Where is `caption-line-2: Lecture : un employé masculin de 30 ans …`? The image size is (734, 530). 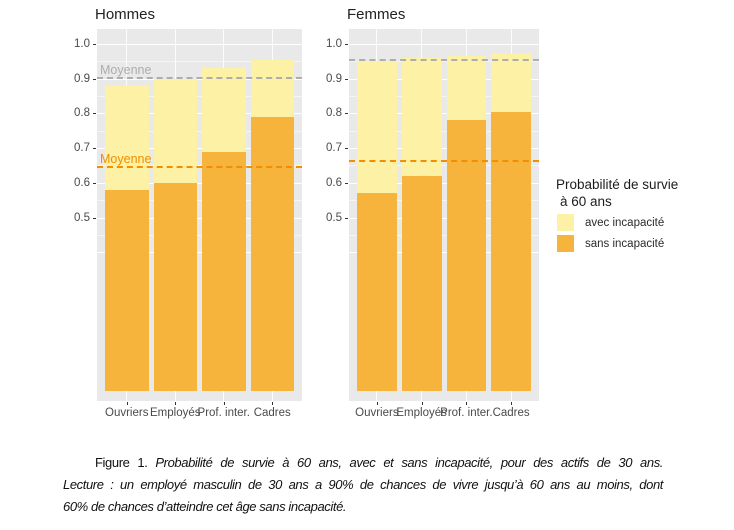 caption-line-2: Lecture : un employé masculin de 30 ans … is located at coordinates (363, 484).